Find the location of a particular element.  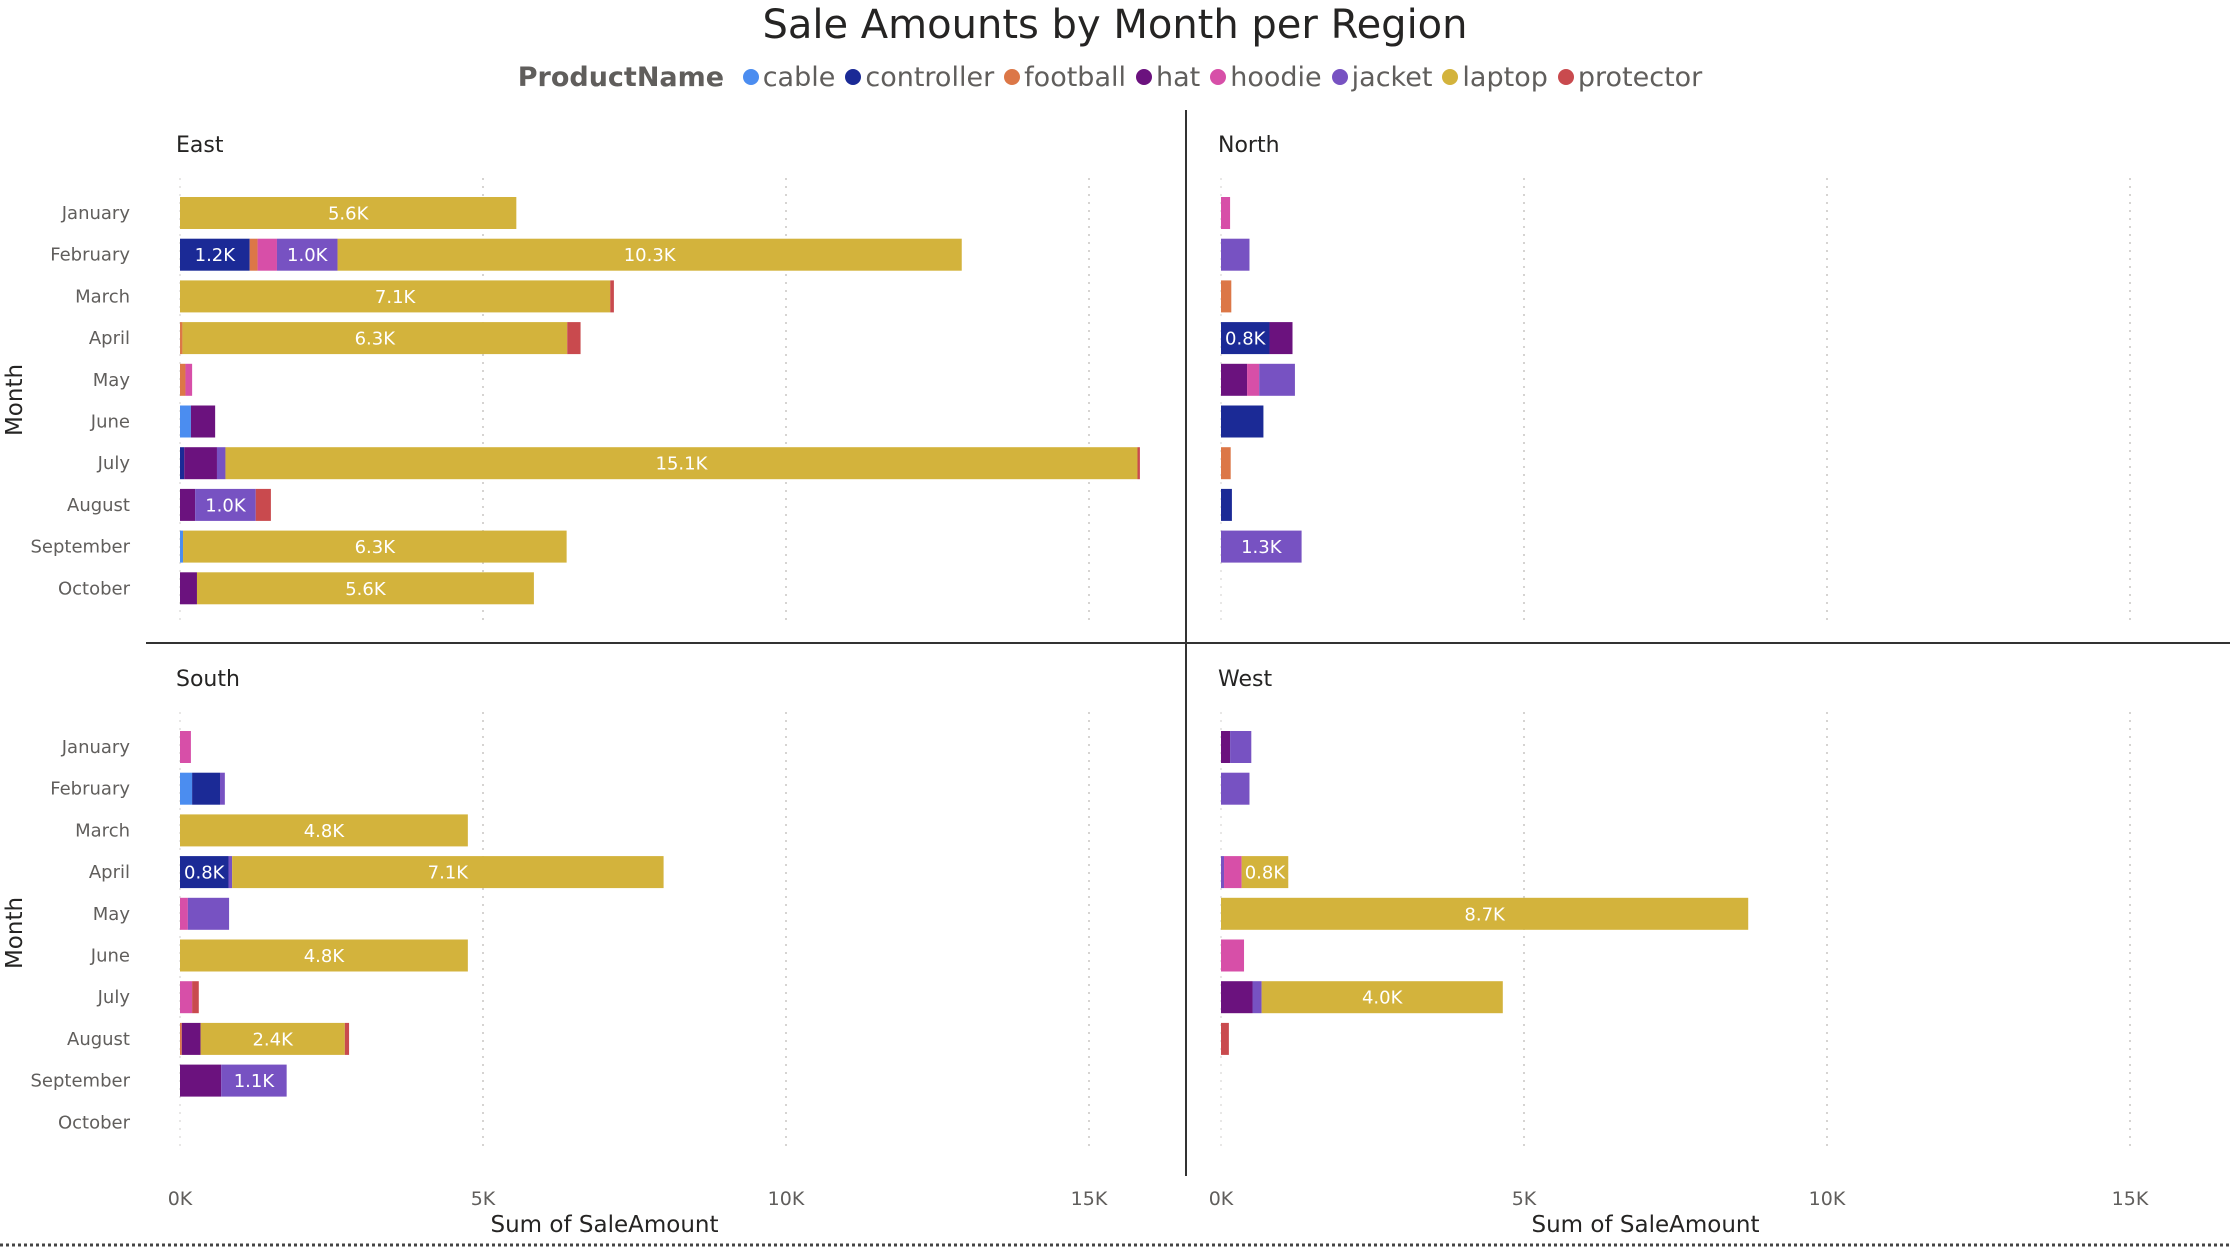

data-label: 10.3K is located at coordinates (650, 255).